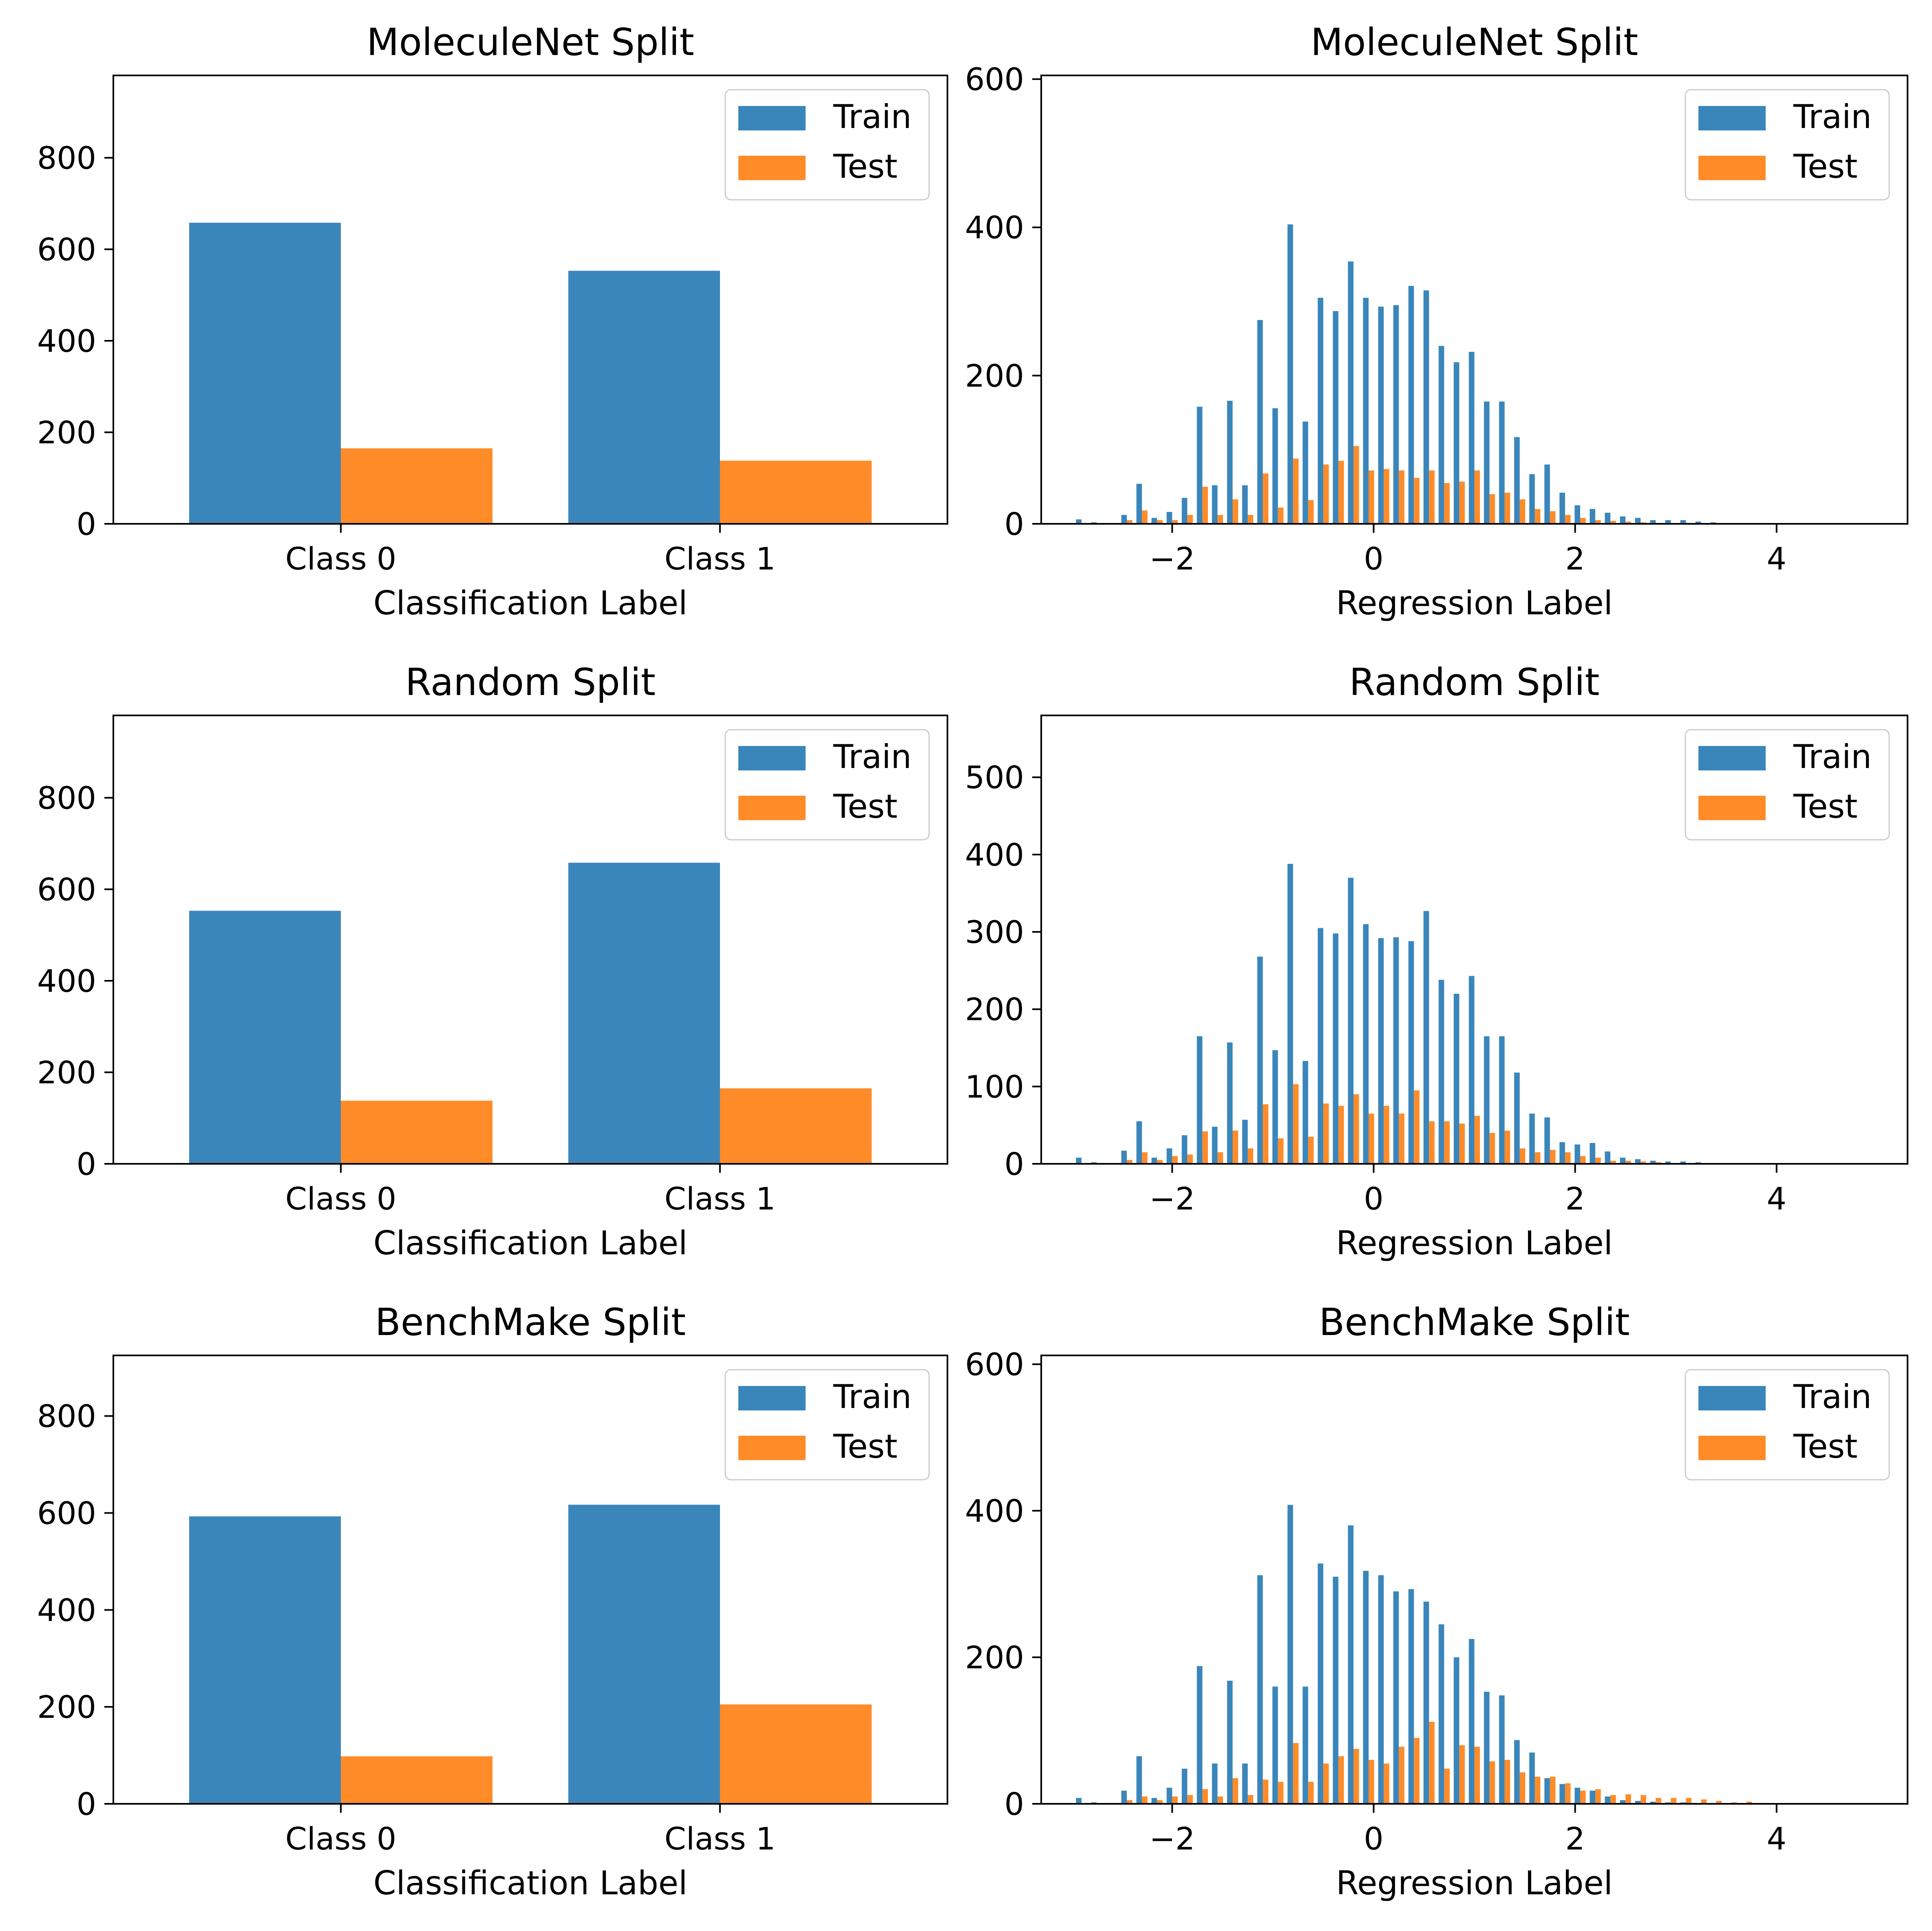 The height and width of the screenshot is (1931, 1932). What do you see at coordinates (1014, 1164) in the screenshot?
I see `y-tick-label: 0` at bounding box center [1014, 1164].